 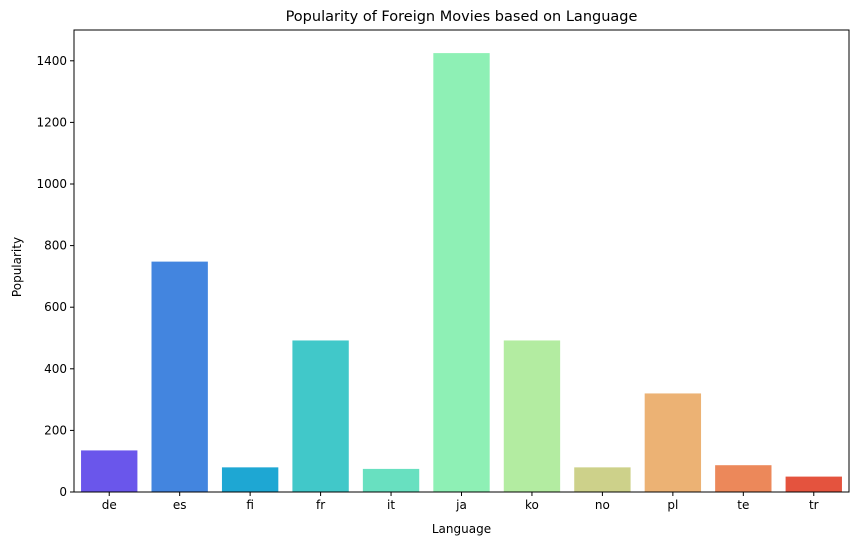 What do you see at coordinates (55, 276) in the screenshot?
I see `y-axis-ticks: 0 200 400 600 800 1000 1200 1400` at bounding box center [55, 276].